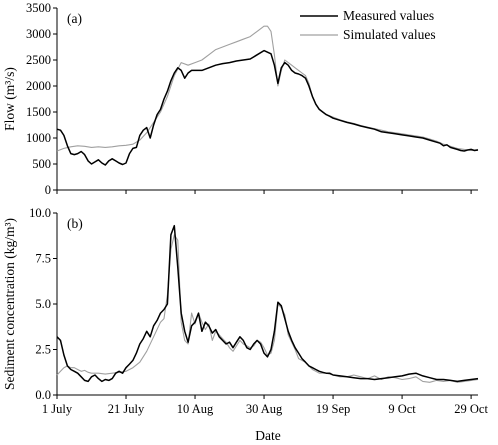 The width and height of the screenshot is (498, 445). What do you see at coordinates (9, 304) in the screenshot?
I see `y-axis-title: Sediment concentration (kg/m³)` at bounding box center [9, 304].